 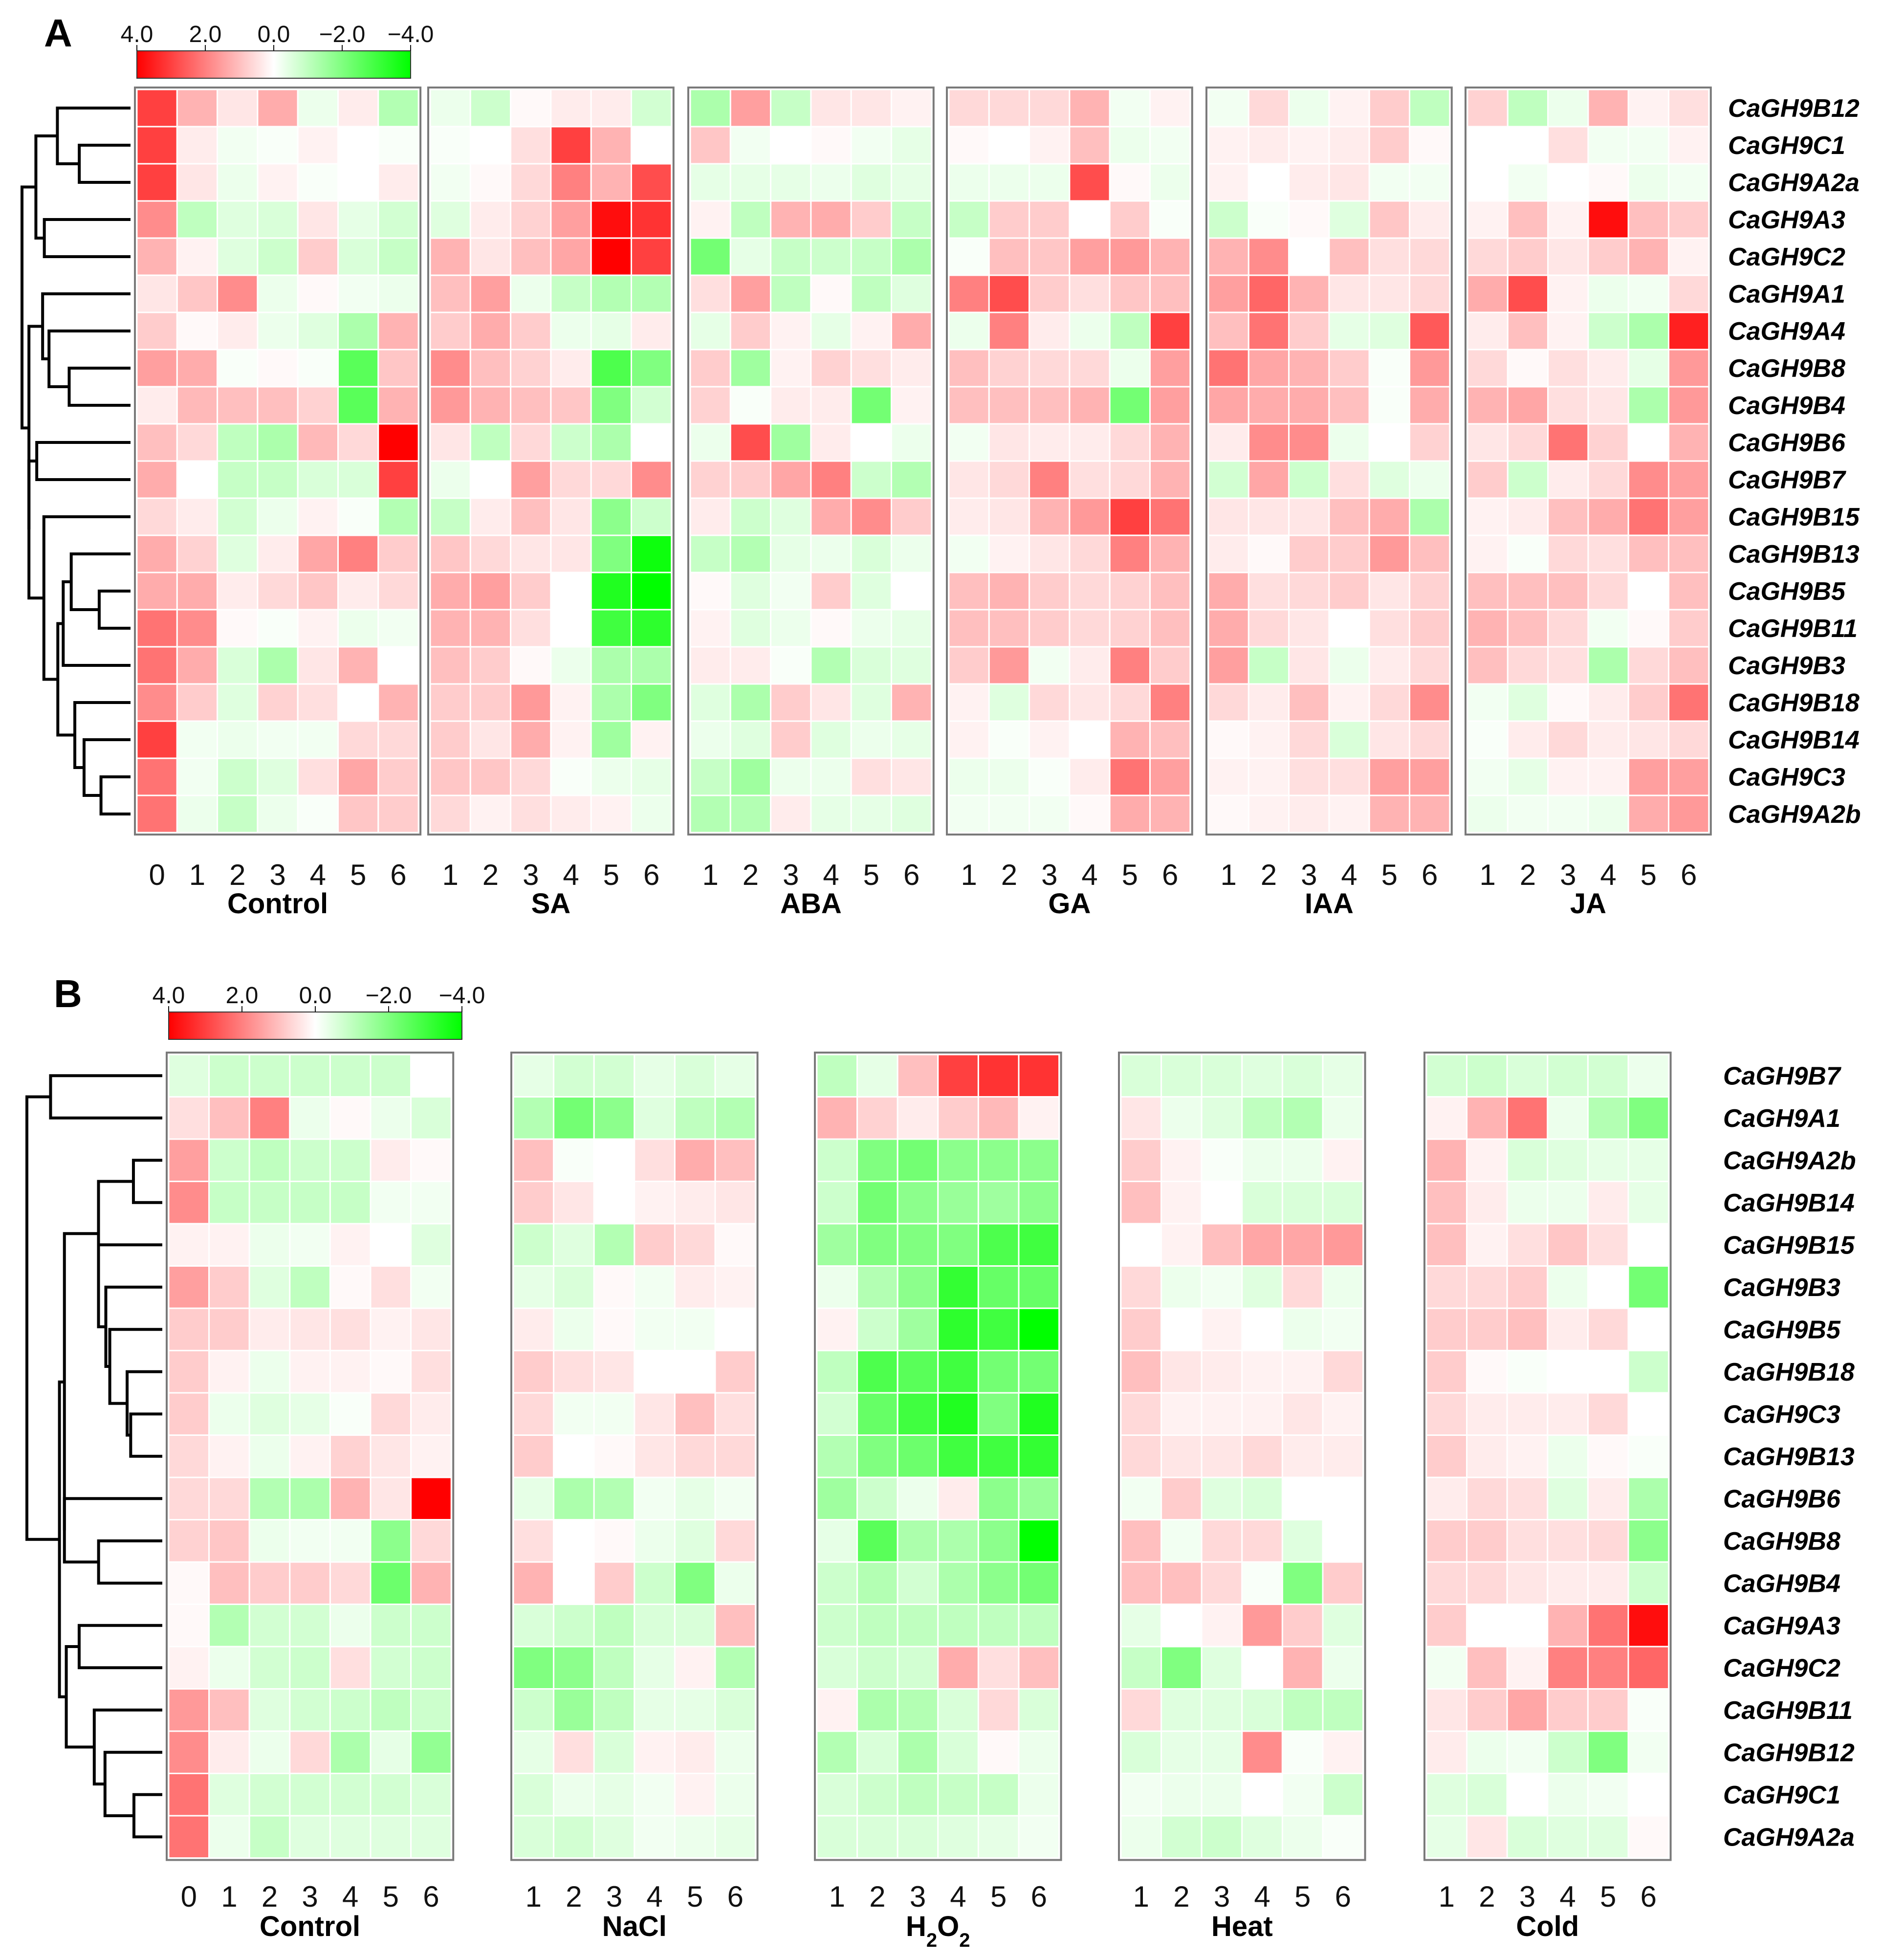 What do you see at coordinates (571, 874) in the screenshot?
I see `x-tick-label: 4` at bounding box center [571, 874].